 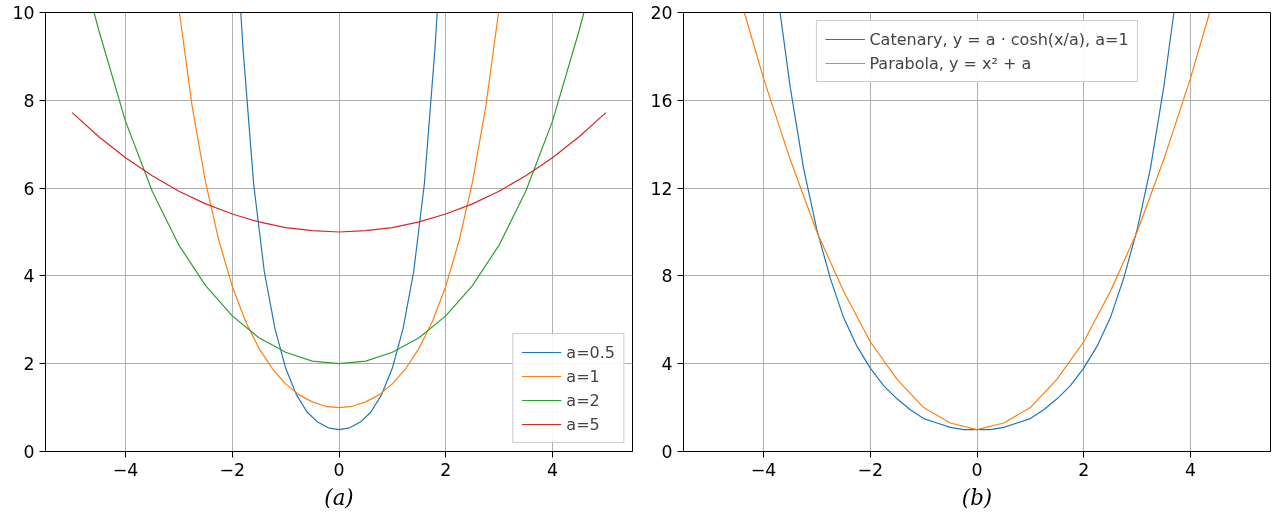 What do you see at coordinates (29, 364) in the screenshot?
I see `y-tick-label: 2` at bounding box center [29, 364].